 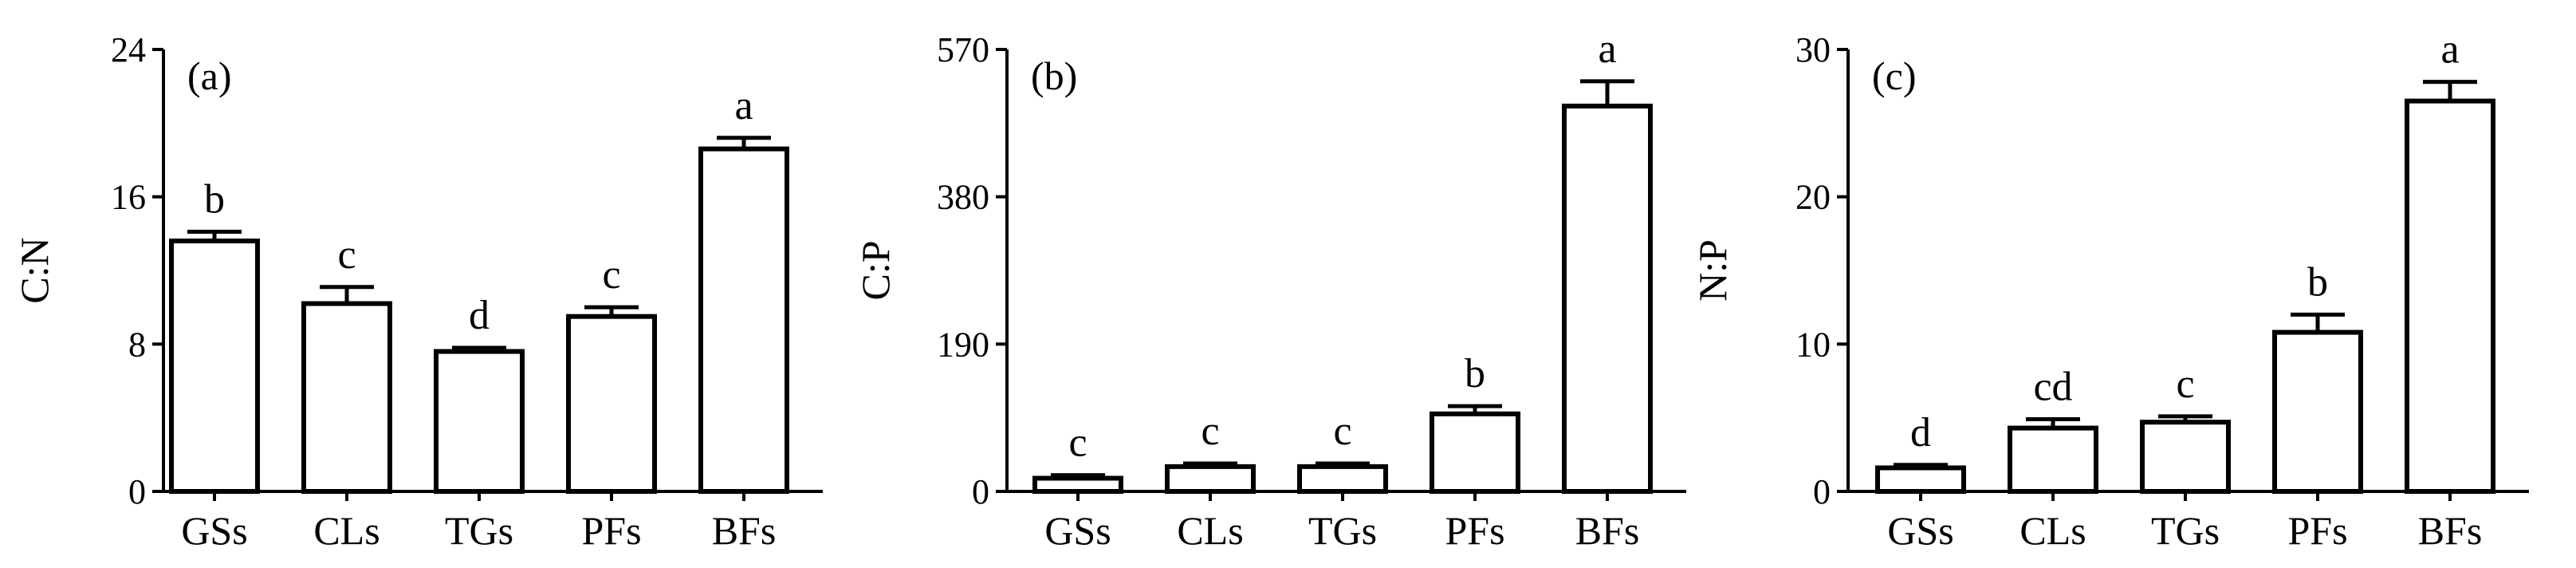 What do you see at coordinates (129, 49) in the screenshot?
I see `y-tick-label: 24` at bounding box center [129, 49].